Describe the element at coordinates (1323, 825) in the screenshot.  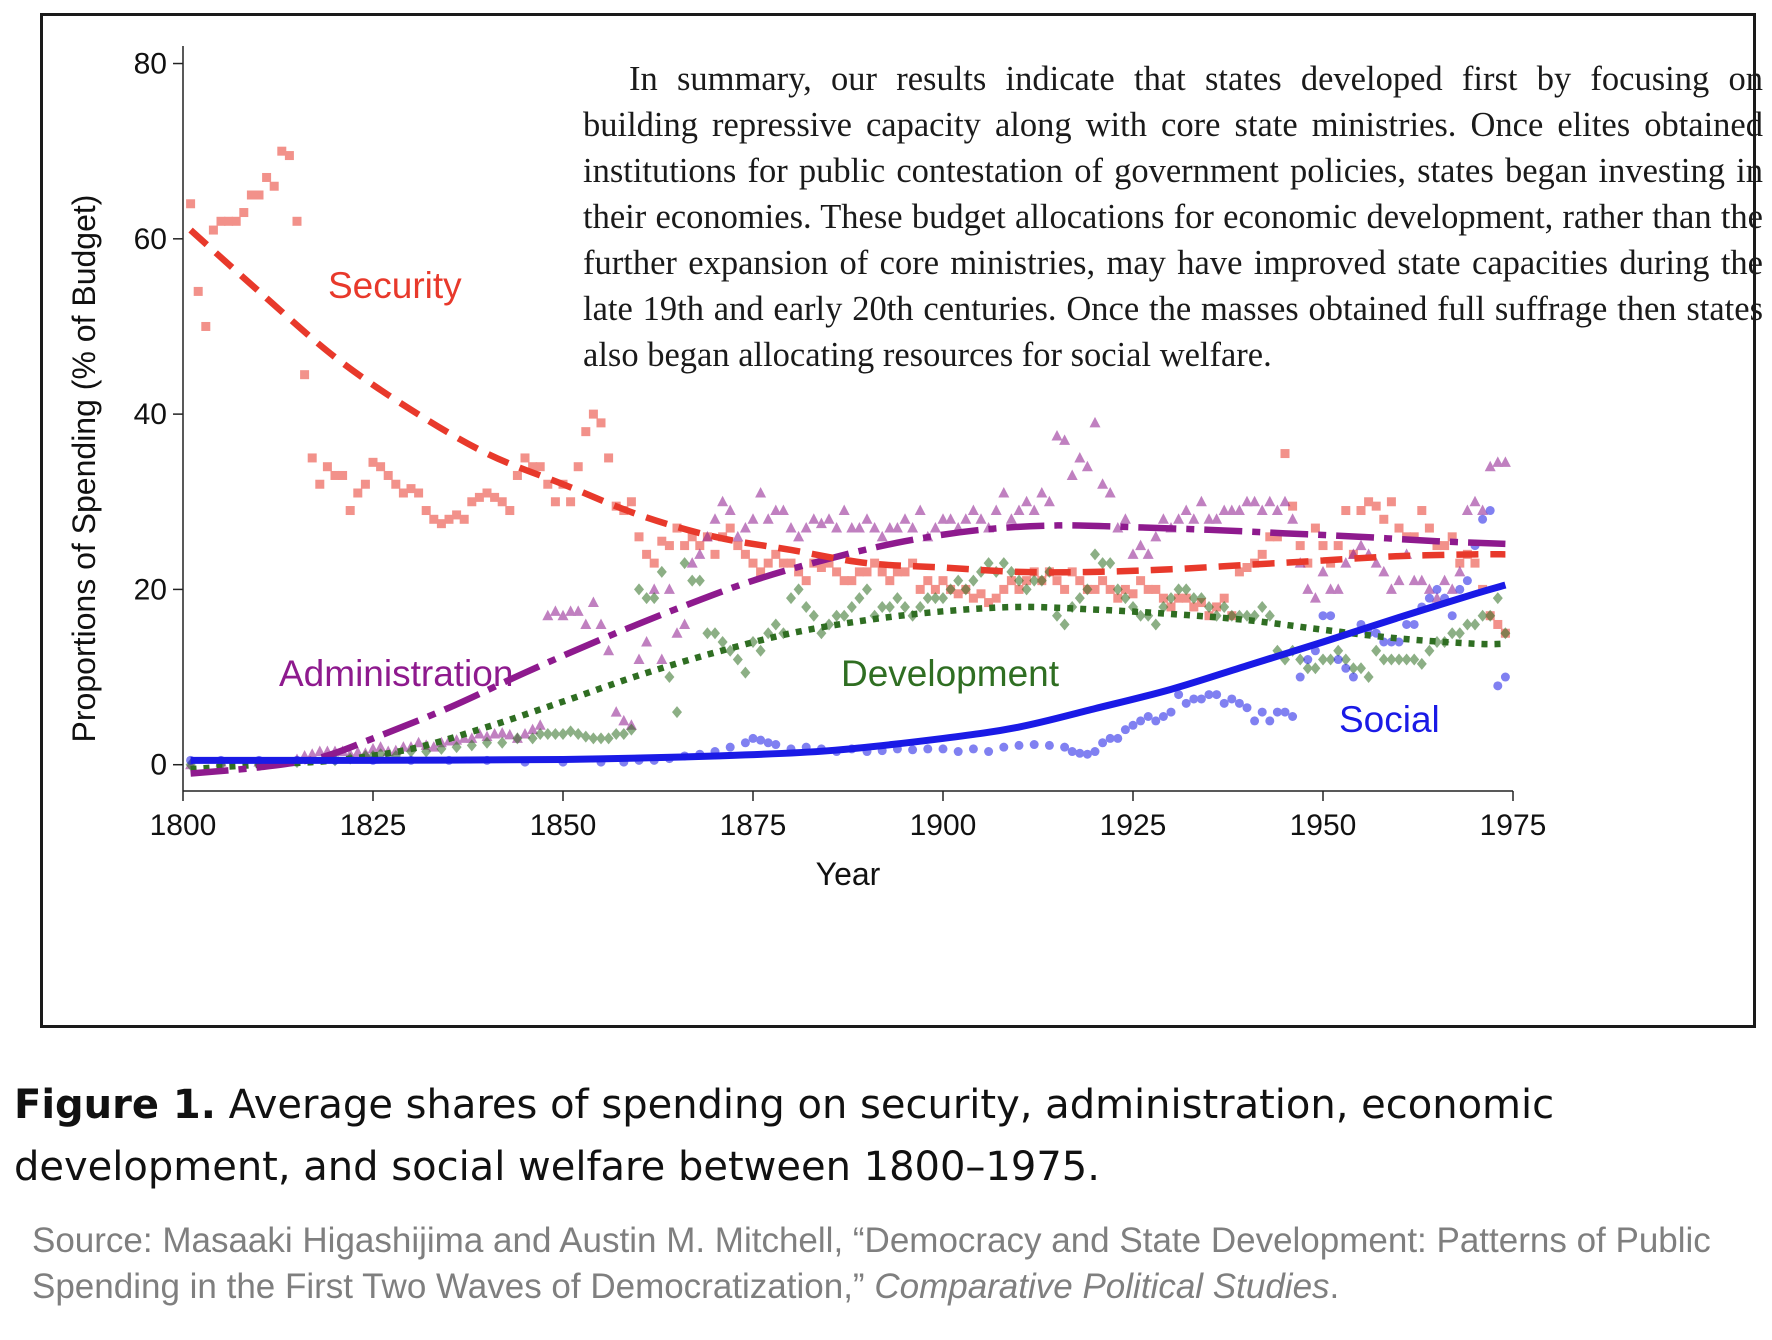
I see `x-tick-label: 1950` at that location.